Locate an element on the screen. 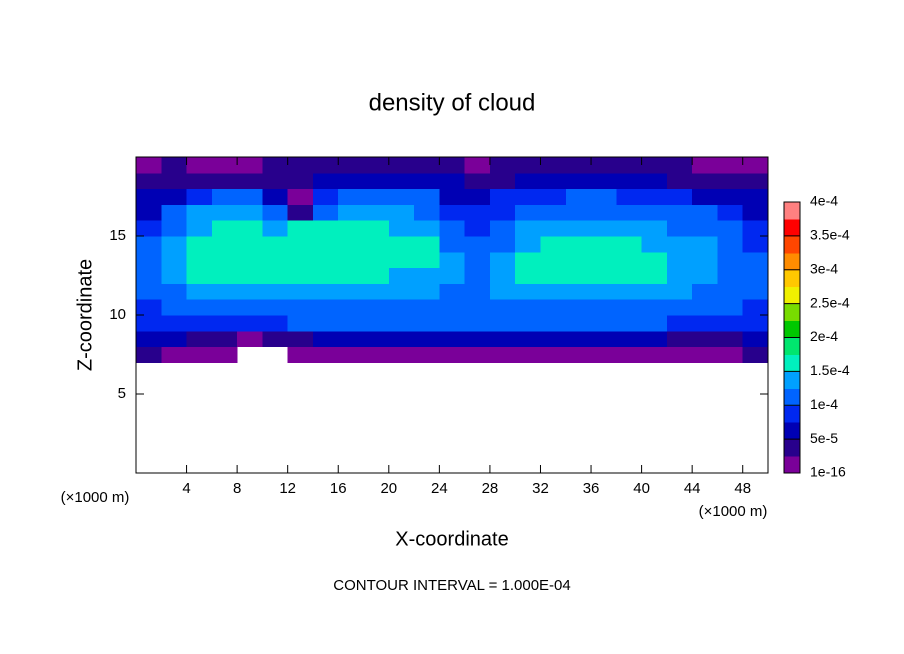 This screenshot has width=904, height=654. x-tick-label: 20 is located at coordinates (388, 488).